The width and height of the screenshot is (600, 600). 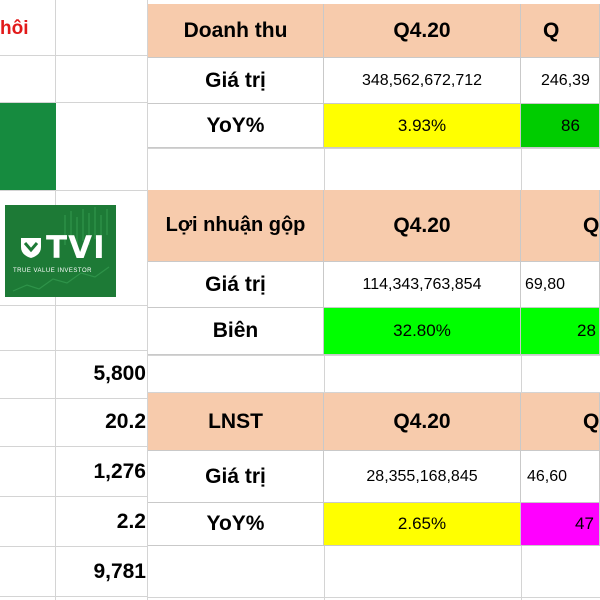 What do you see at coordinates (236, 126) in the screenshot?
I see `revenue-yoy-label: YoY%` at bounding box center [236, 126].